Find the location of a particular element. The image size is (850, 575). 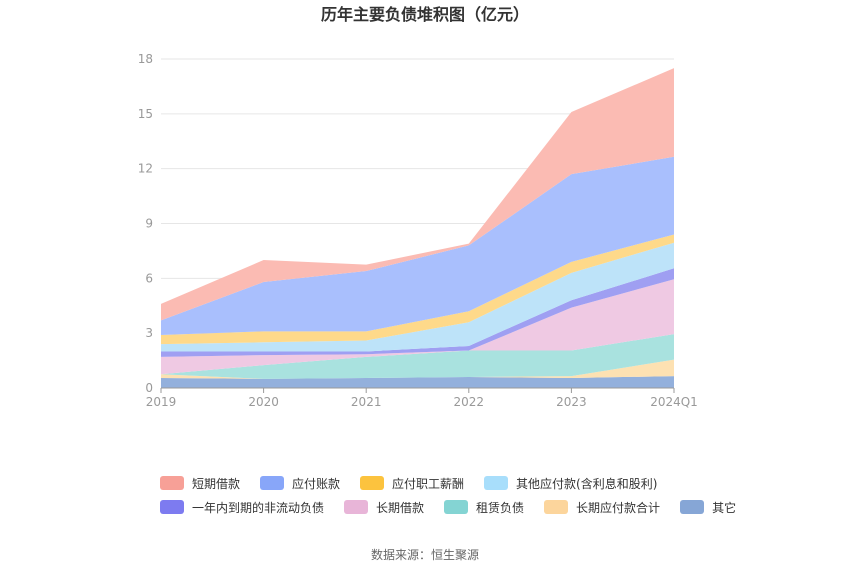

y-tick-label: 0 is located at coordinates (149, 388).